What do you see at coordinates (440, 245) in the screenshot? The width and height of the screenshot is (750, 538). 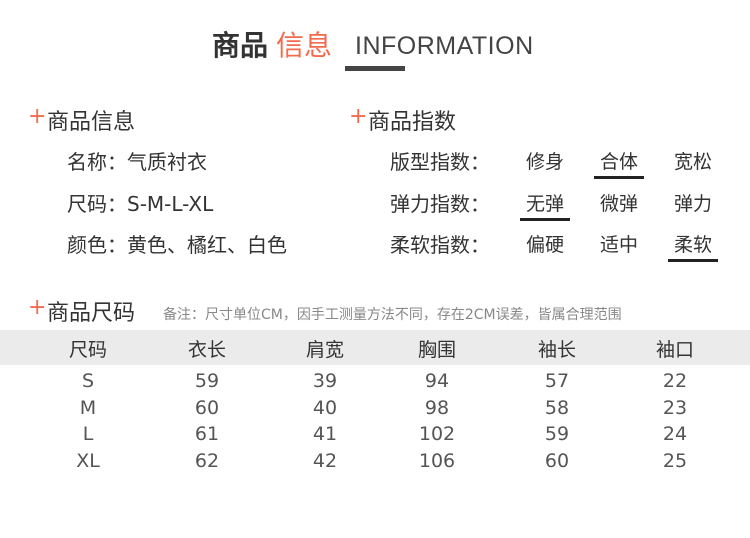 I see `index-label: 柔软指数：` at bounding box center [440, 245].